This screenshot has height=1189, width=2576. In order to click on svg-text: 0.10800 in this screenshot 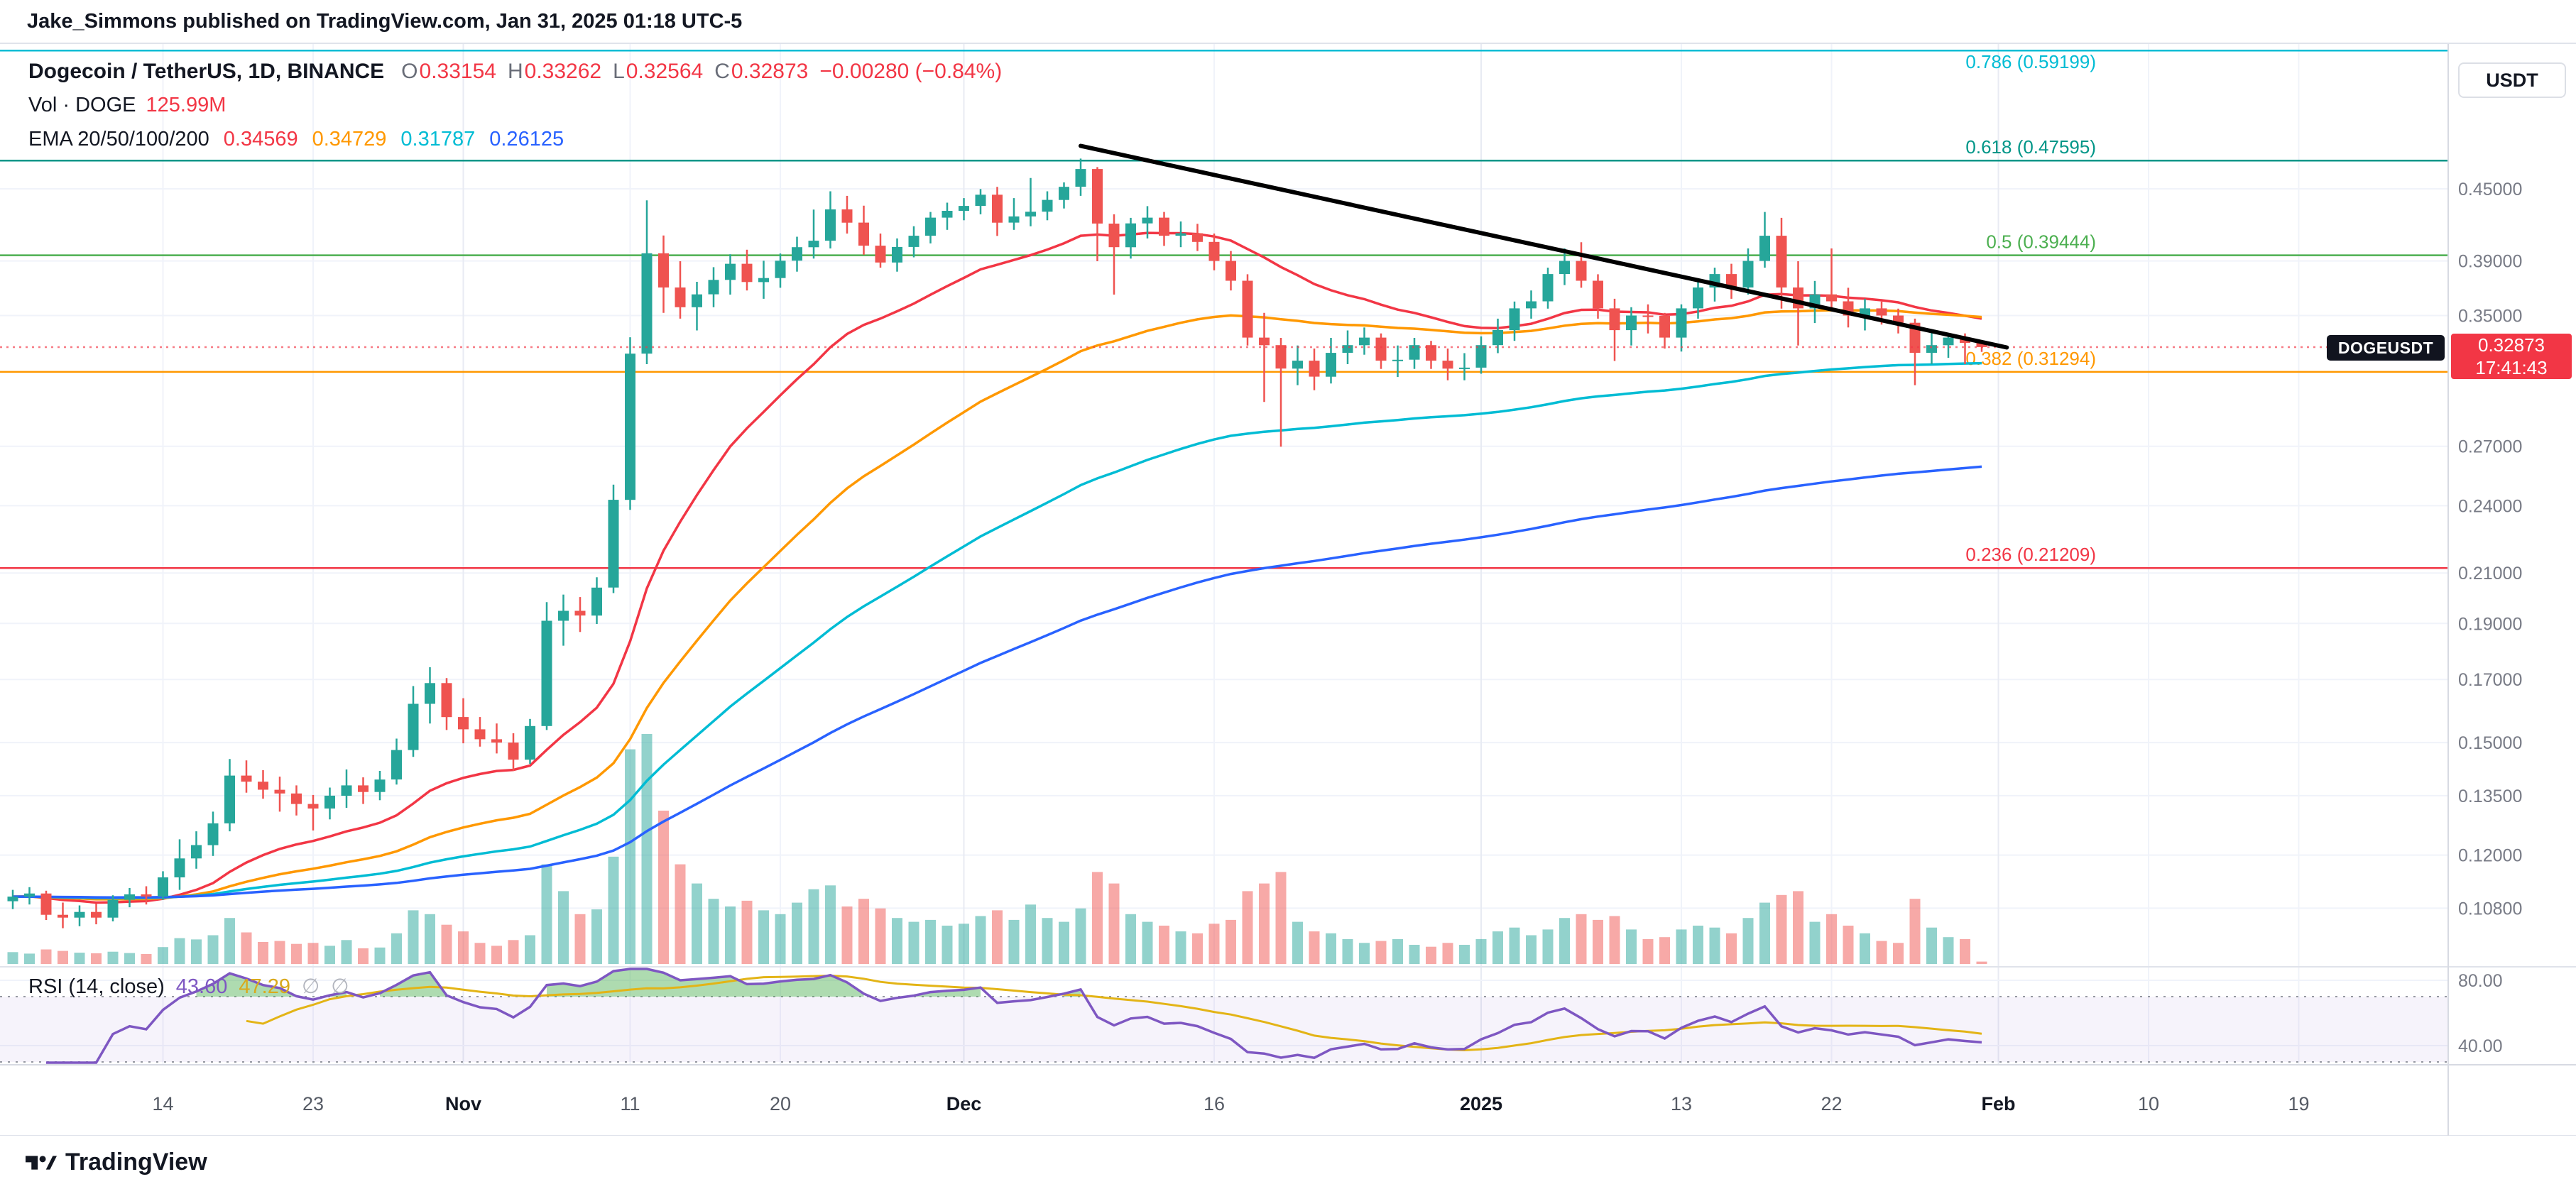, I will do `click(2490, 909)`.